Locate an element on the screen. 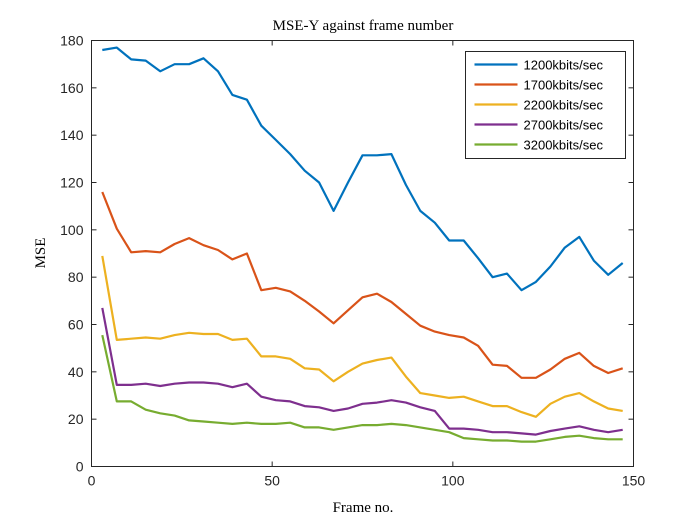 The image size is (700, 525). legend-label: 1200kbits/sec is located at coordinates (564, 65).